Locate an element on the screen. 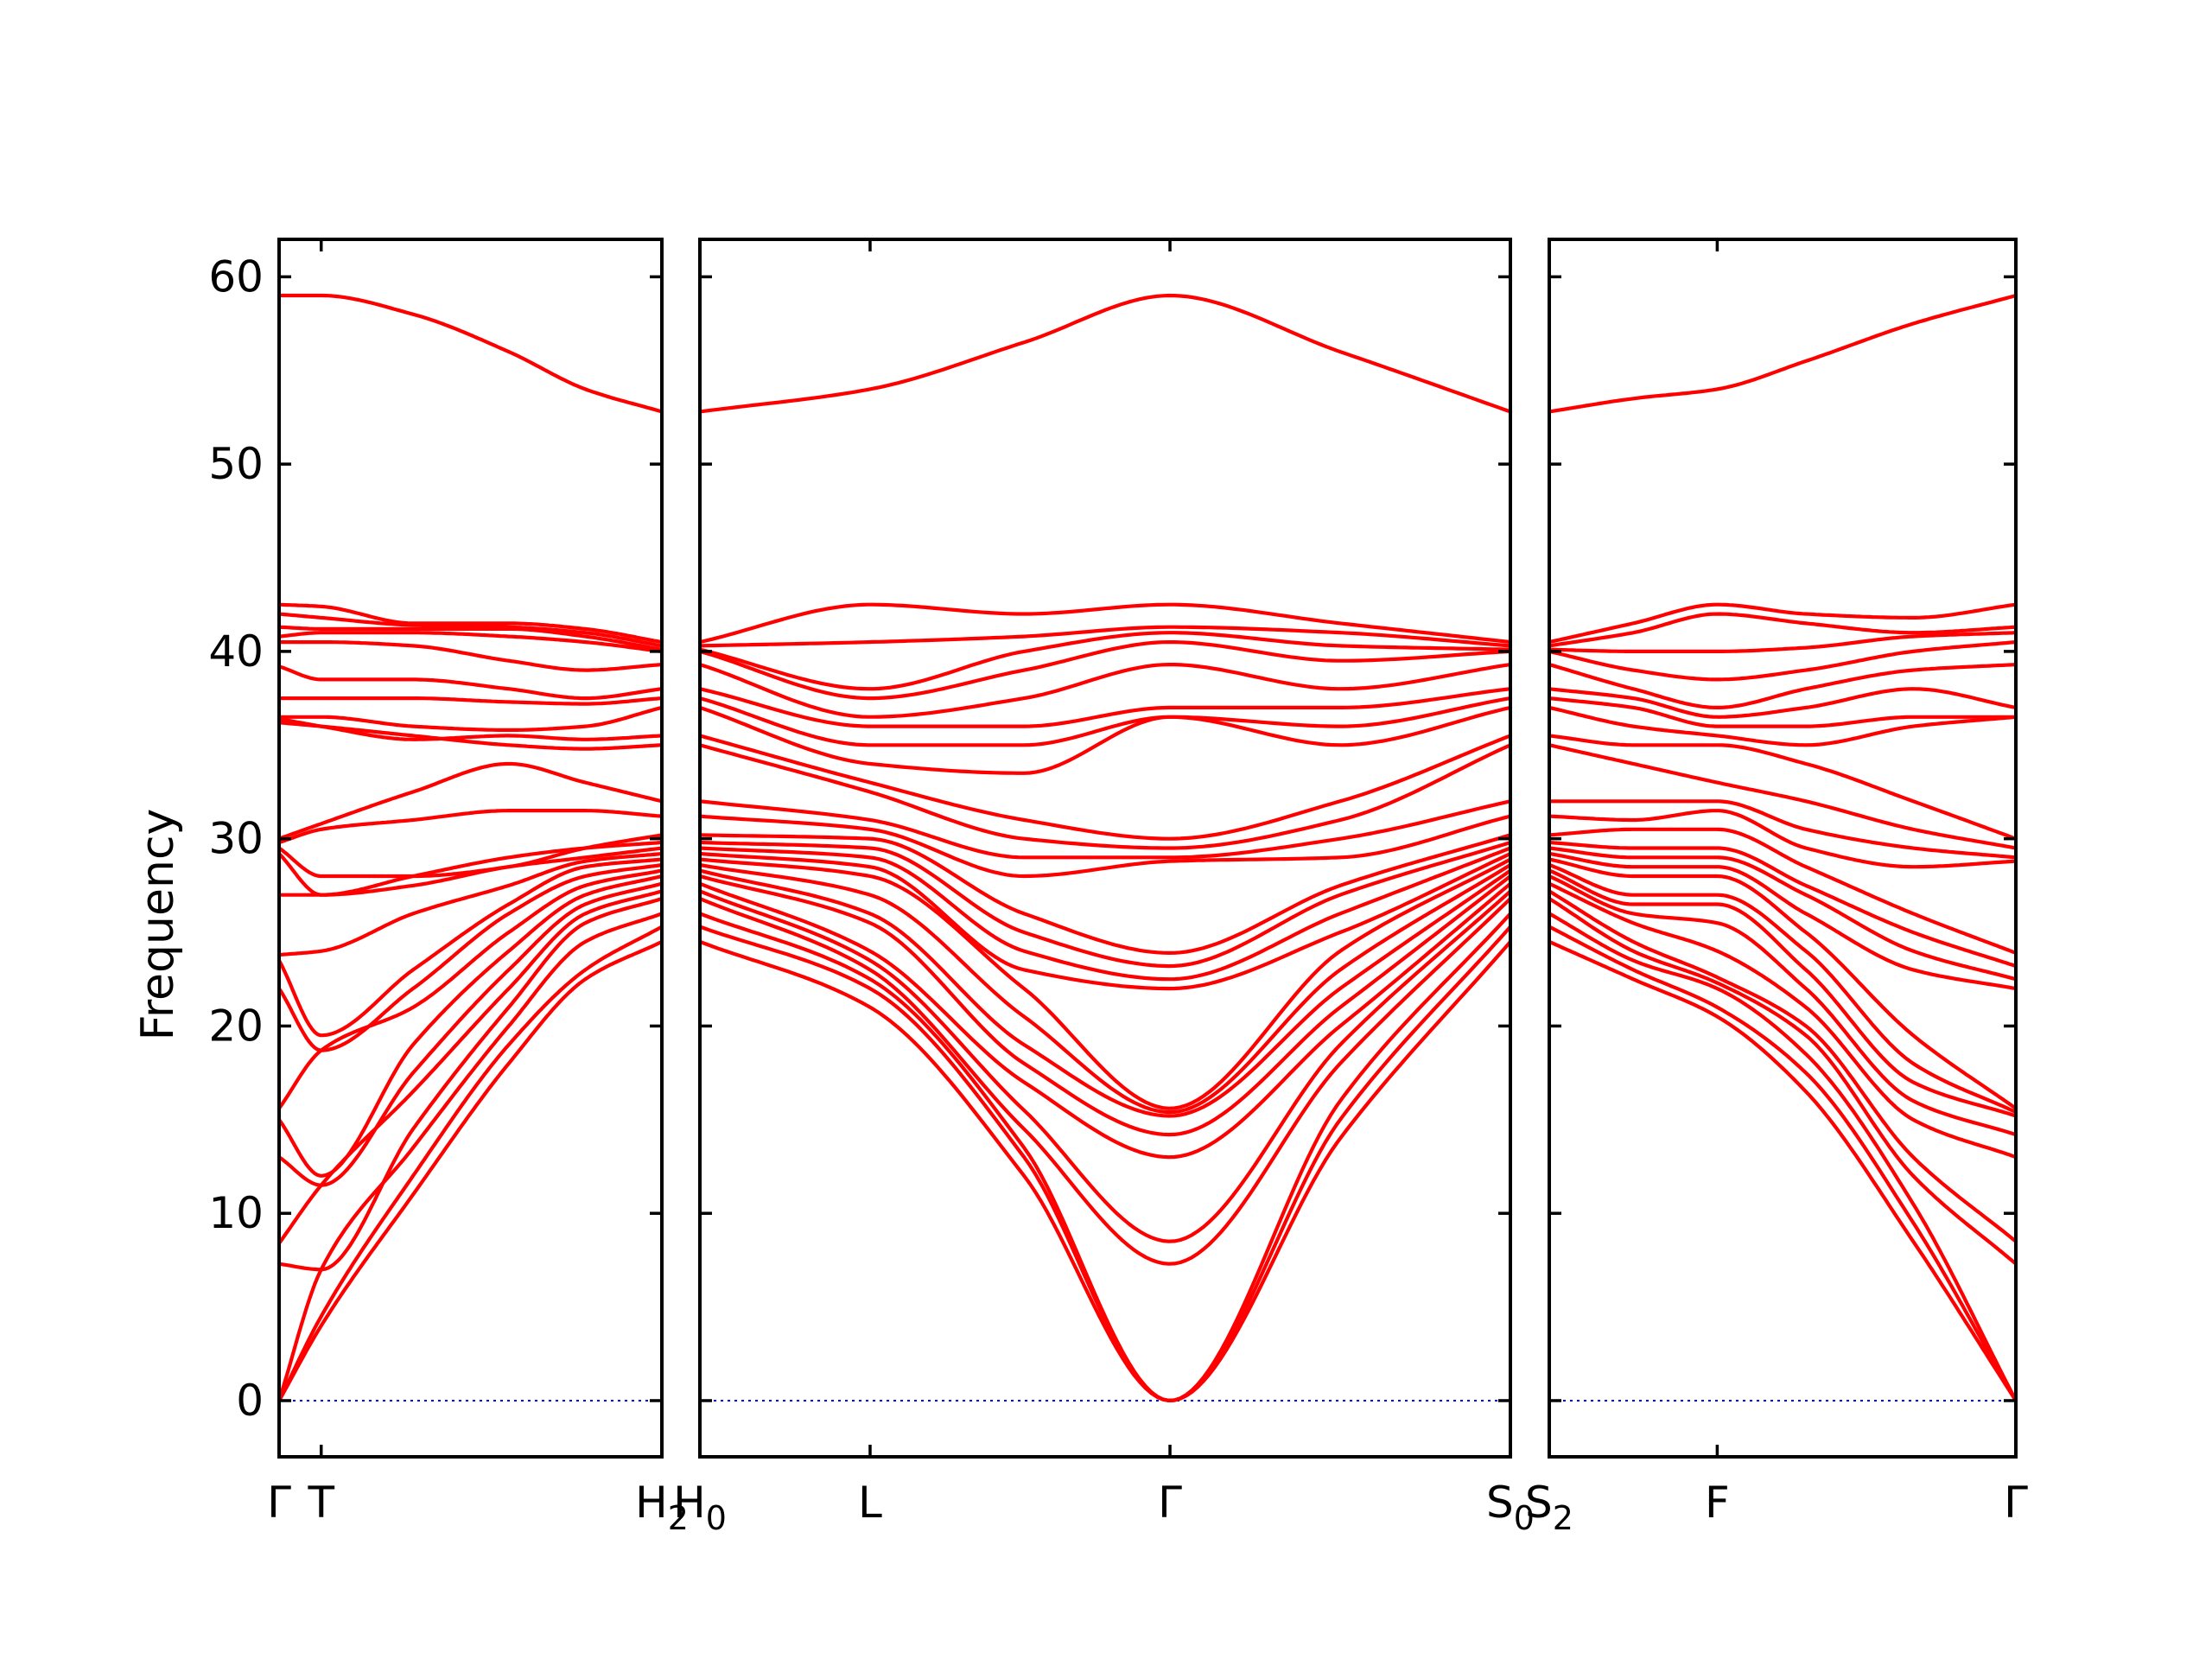 The width and height of the screenshot is (2212, 1659). y-tick-label: 10 is located at coordinates (236, 1213).